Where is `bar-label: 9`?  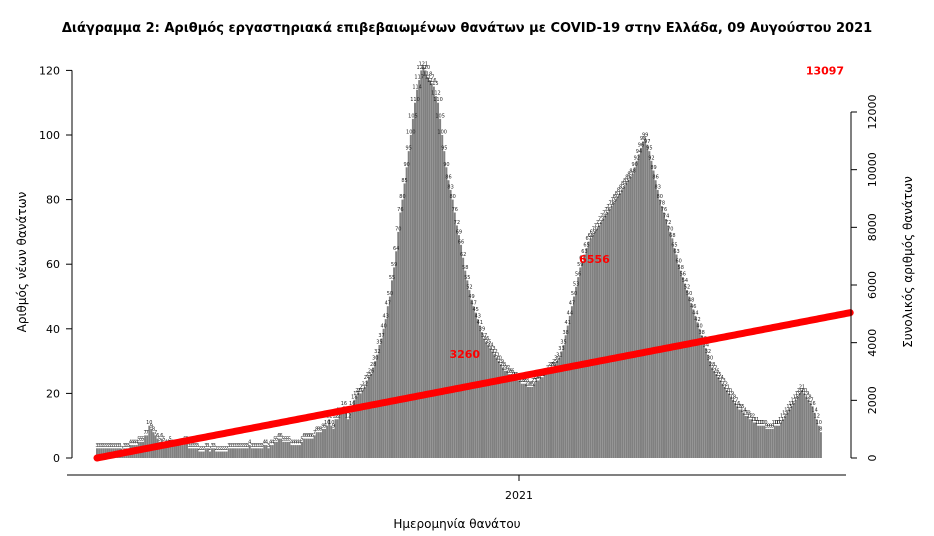
bar-label: 9 is located at coordinates (151, 426).